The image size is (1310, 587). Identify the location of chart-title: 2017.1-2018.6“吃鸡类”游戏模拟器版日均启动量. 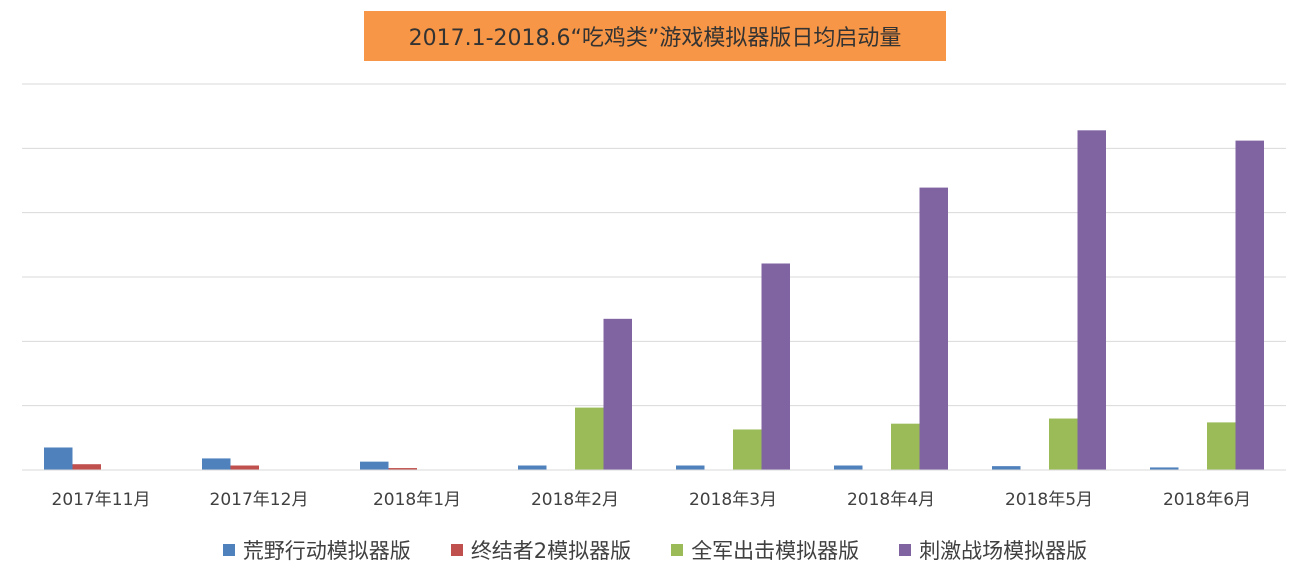
(655, 38).